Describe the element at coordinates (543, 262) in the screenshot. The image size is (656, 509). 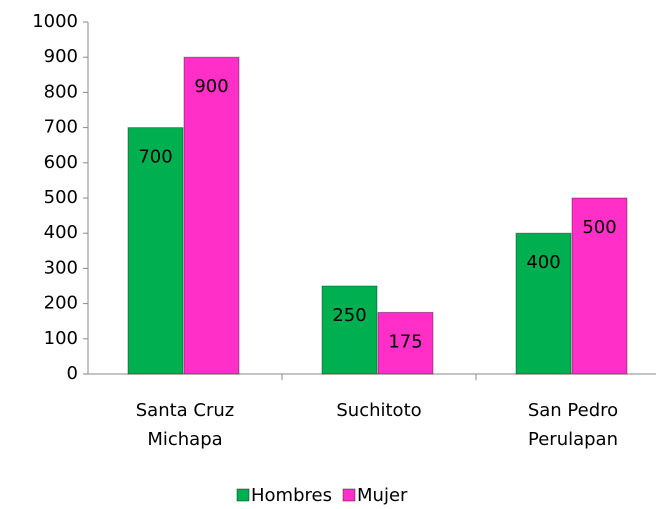
I see `data-label: 400` at that location.